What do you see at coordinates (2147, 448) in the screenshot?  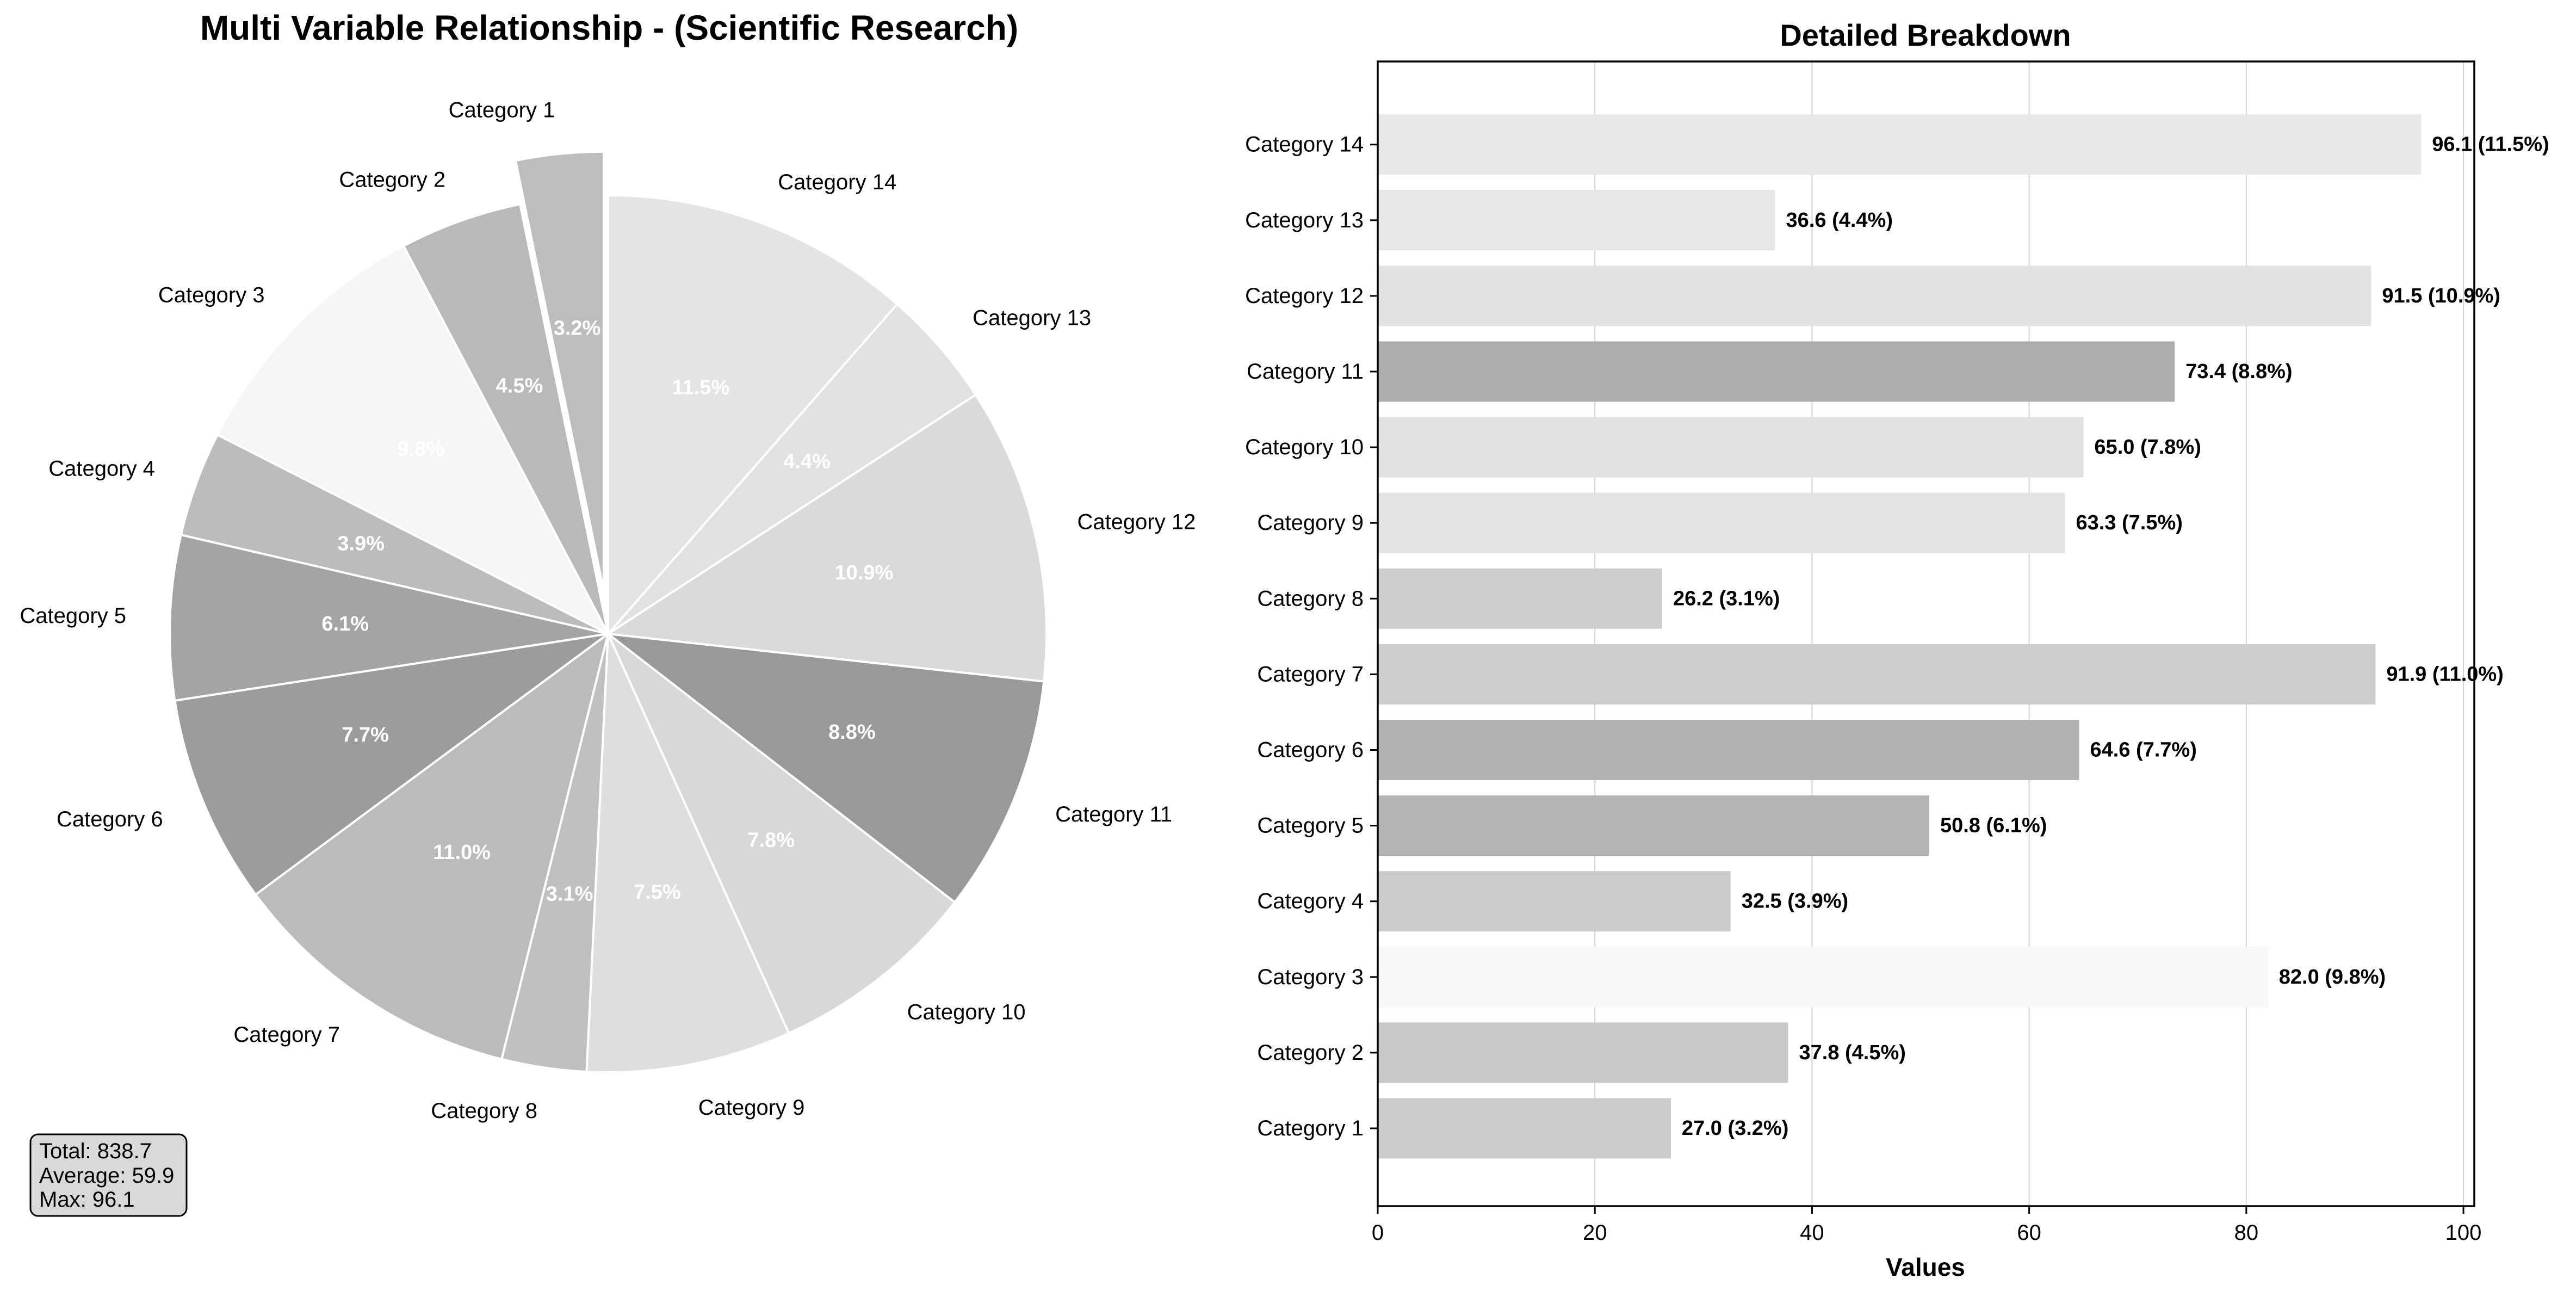 I see `bar-value-label: 65.0 (7.8%)` at bounding box center [2147, 448].